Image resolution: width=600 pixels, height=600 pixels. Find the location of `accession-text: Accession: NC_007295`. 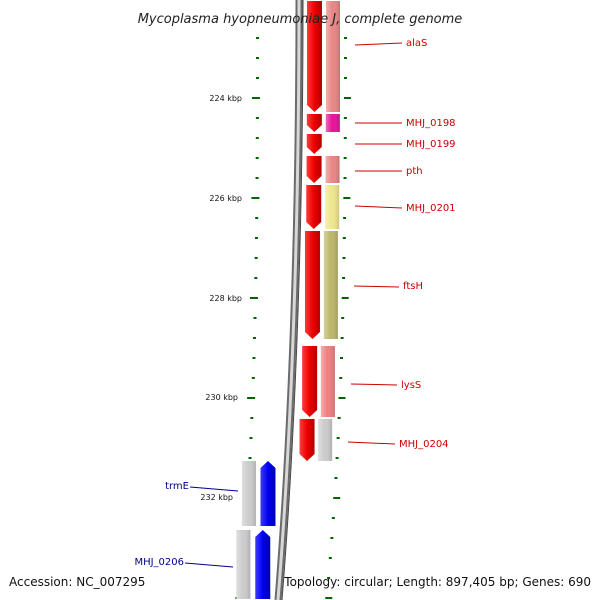

accession-text: Accession: NC_007295 is located at coordinates (77, 582).